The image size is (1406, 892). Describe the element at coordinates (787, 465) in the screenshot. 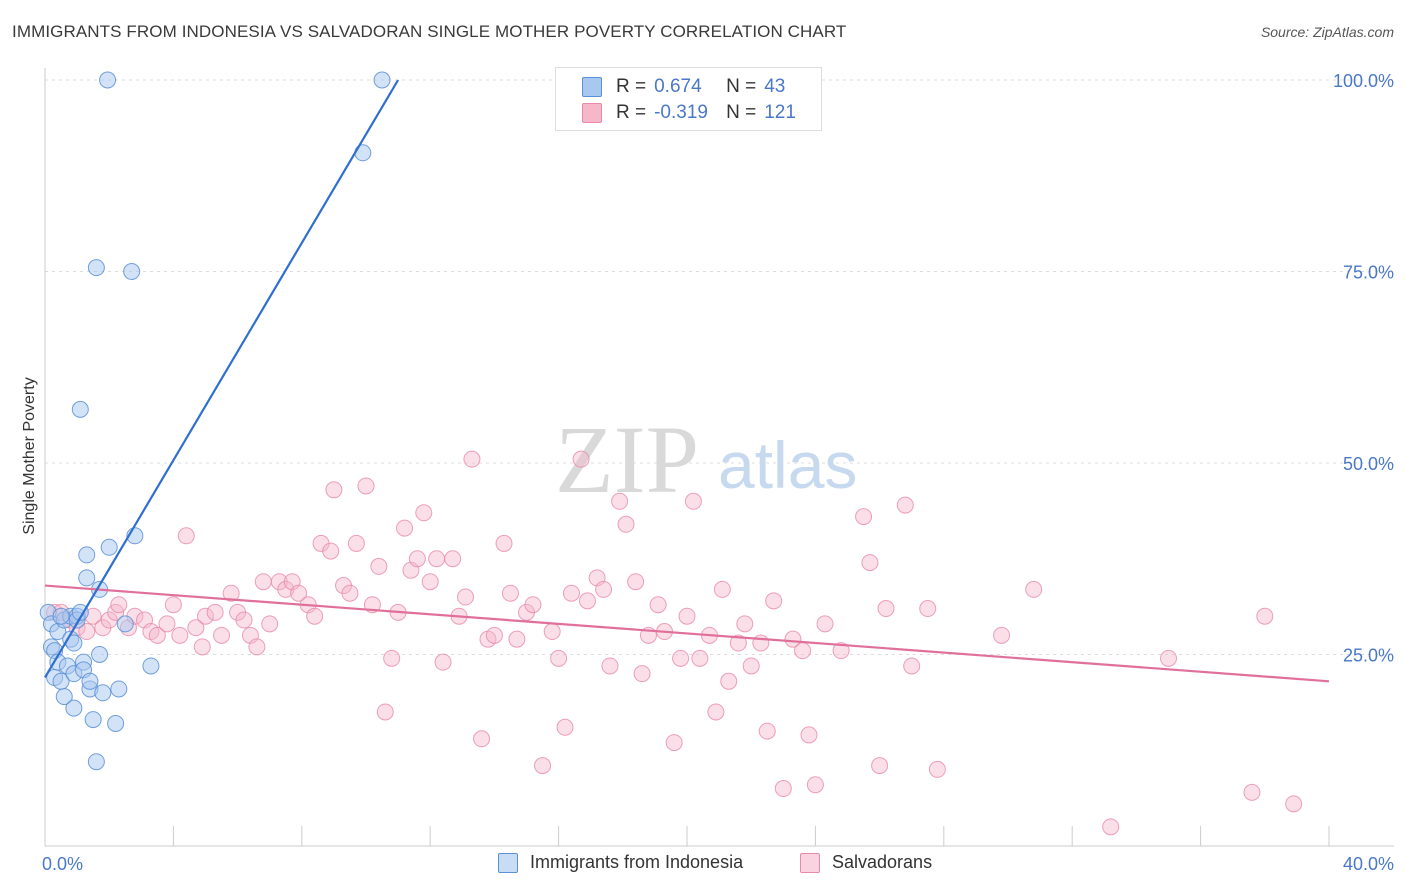

I see `watermark-atlas: atlas` at that location.